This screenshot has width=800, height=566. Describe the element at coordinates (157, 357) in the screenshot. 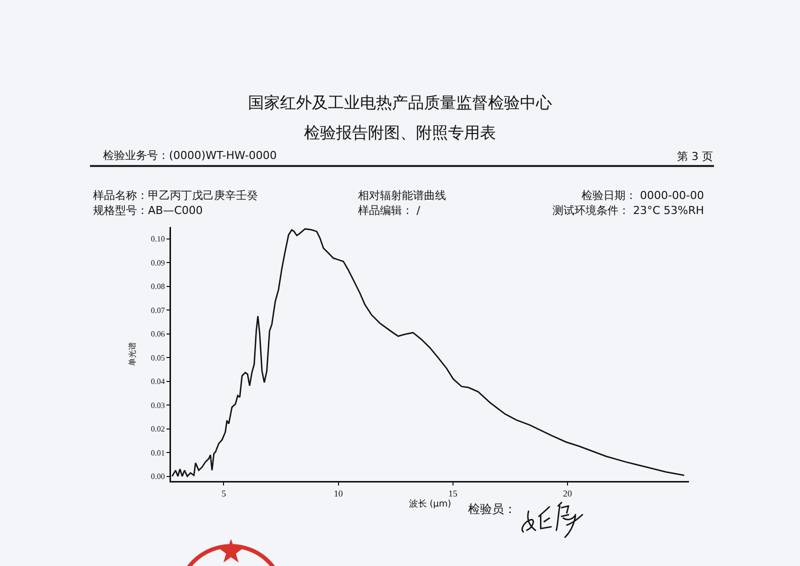

I see `y-tick-label: 0.05` at that location.